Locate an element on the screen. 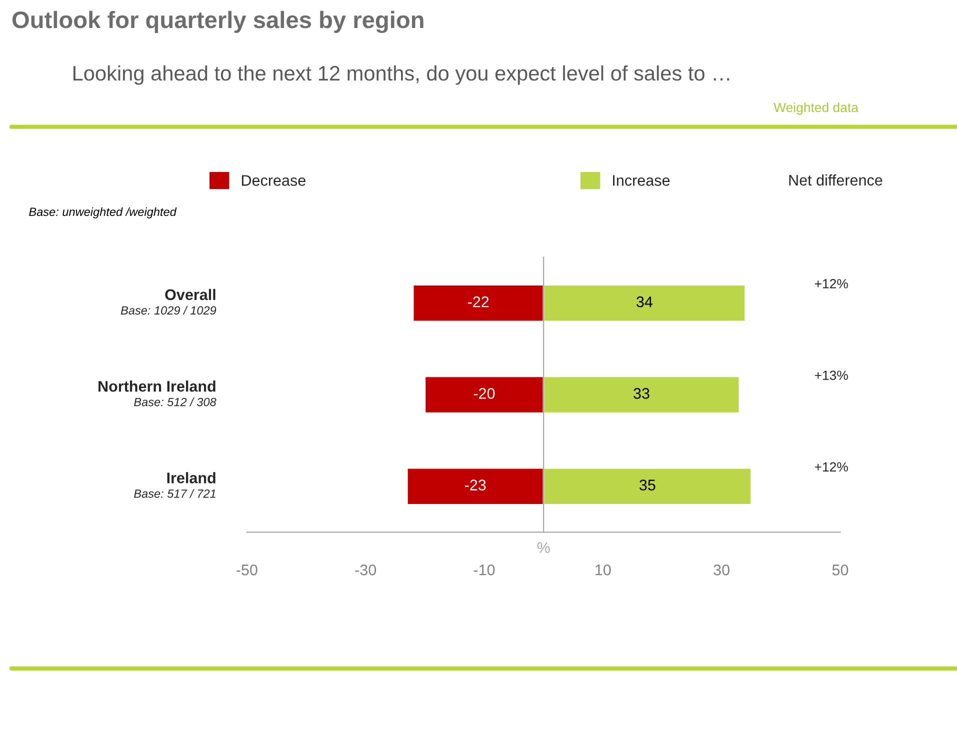 Image resolution: width=957 pixels, height=729 pixels. text: Base: 517 / 721 is located at coordinates (175, 493).